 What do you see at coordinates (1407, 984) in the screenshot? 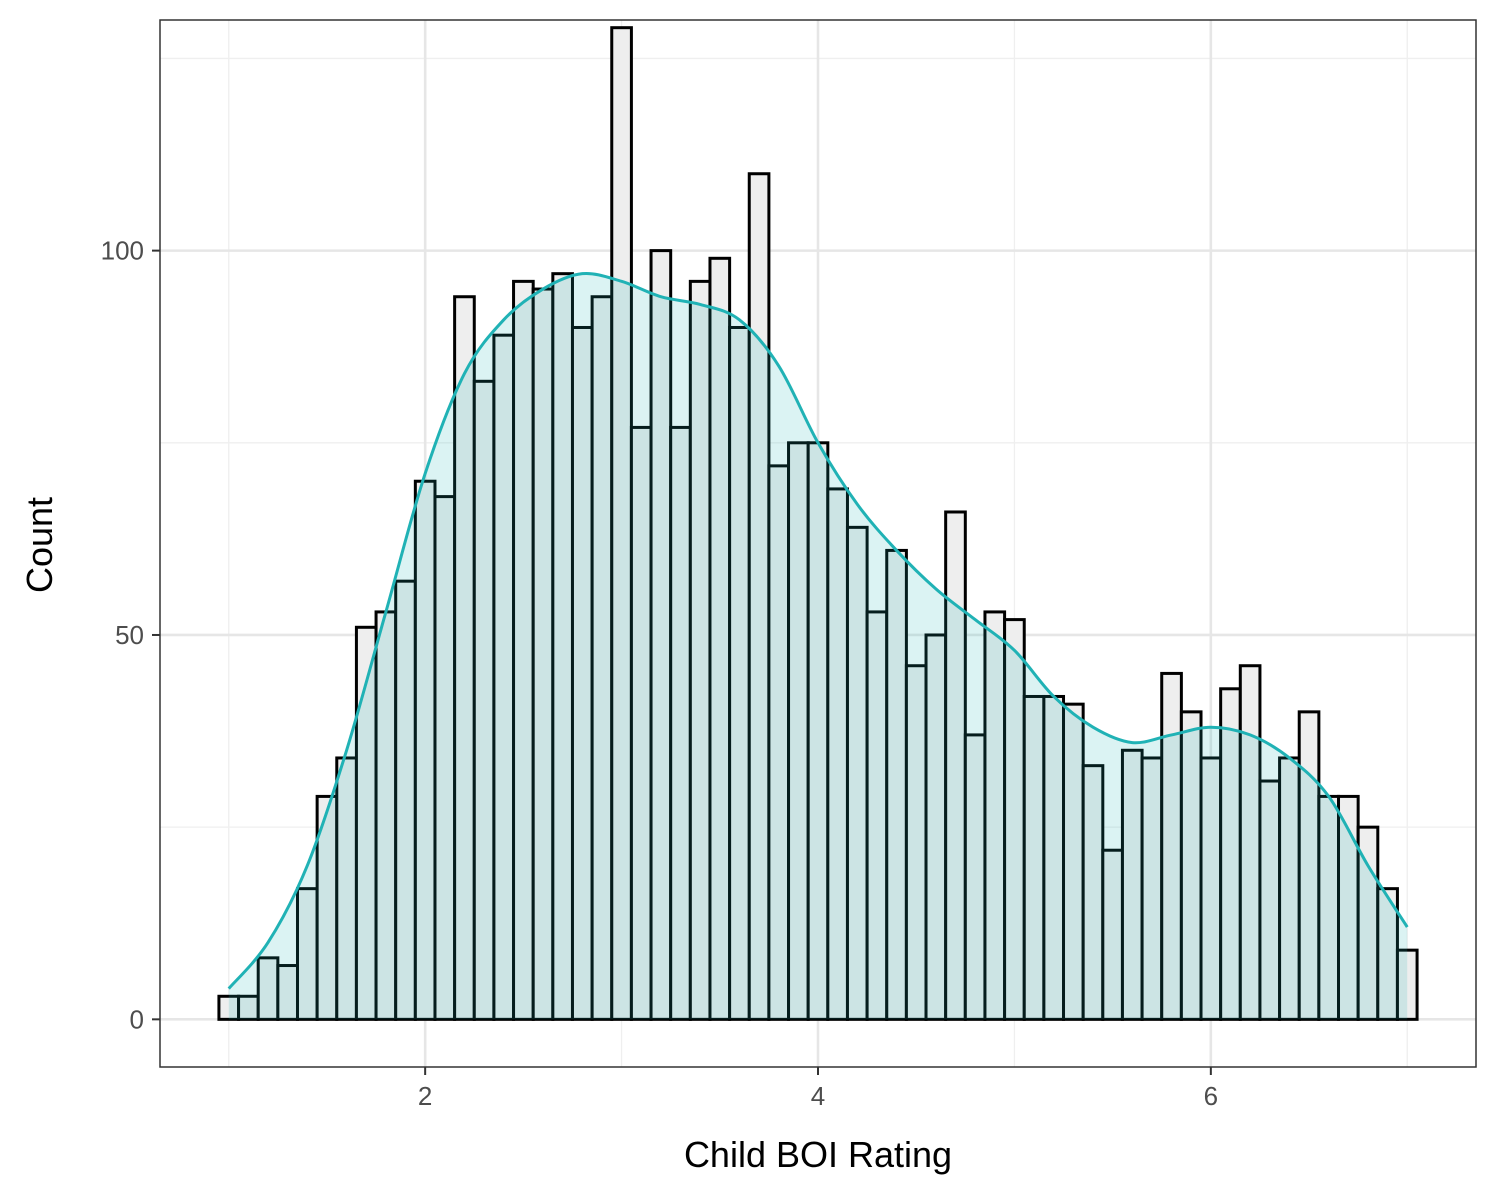
I see `histogram-bar` at bounding box center [1407, 984].